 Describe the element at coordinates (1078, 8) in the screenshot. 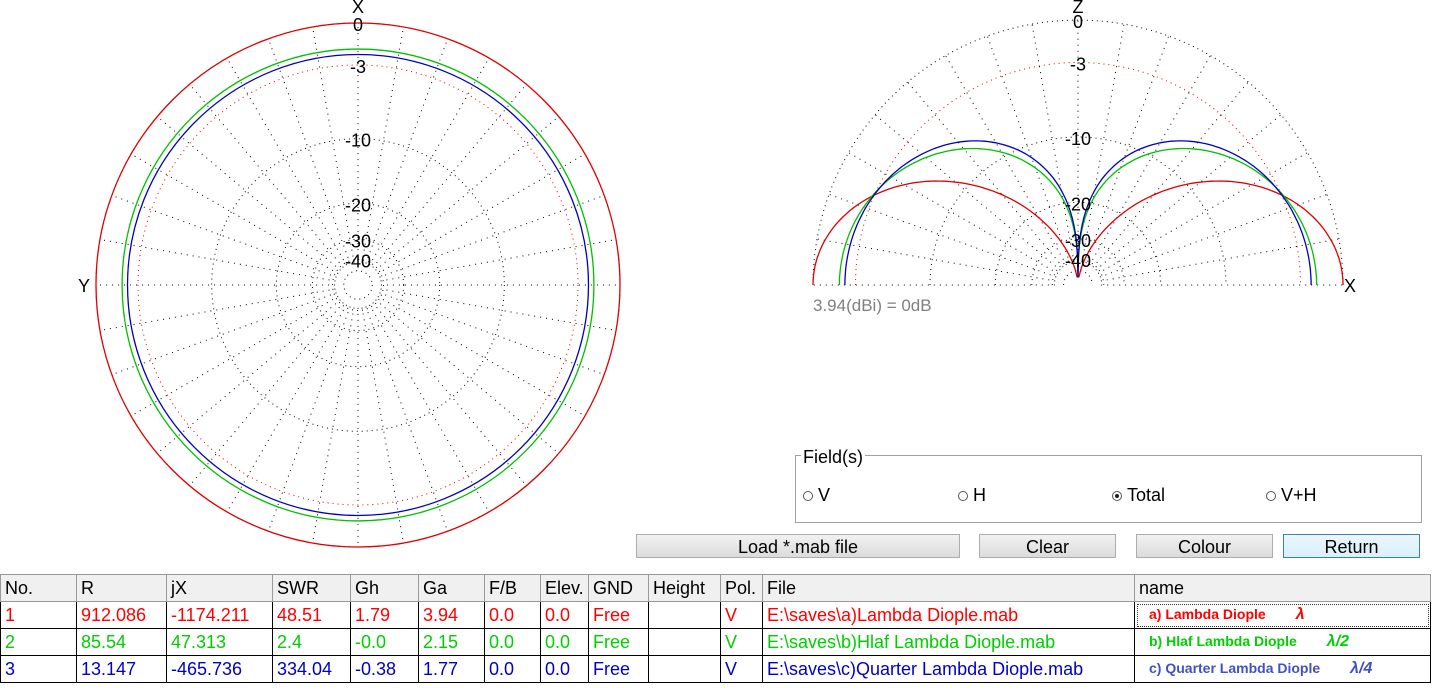

I see `elevation-axis-z-label: Z` at that location.